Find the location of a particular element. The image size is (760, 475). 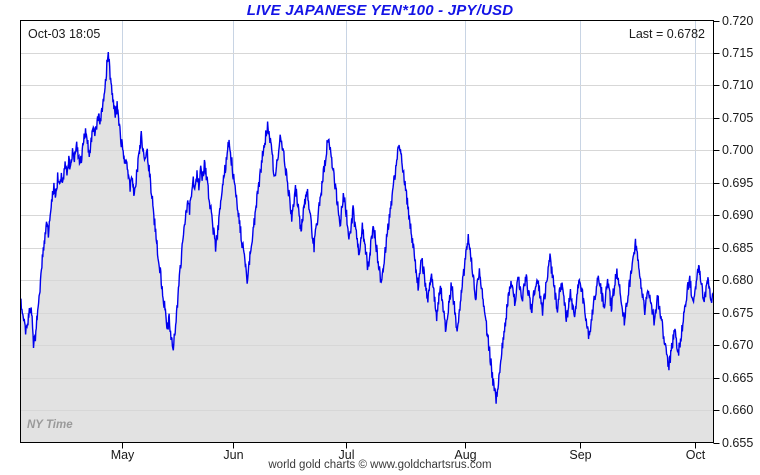

y-axis-ticks is located at coordinates (716, 232).